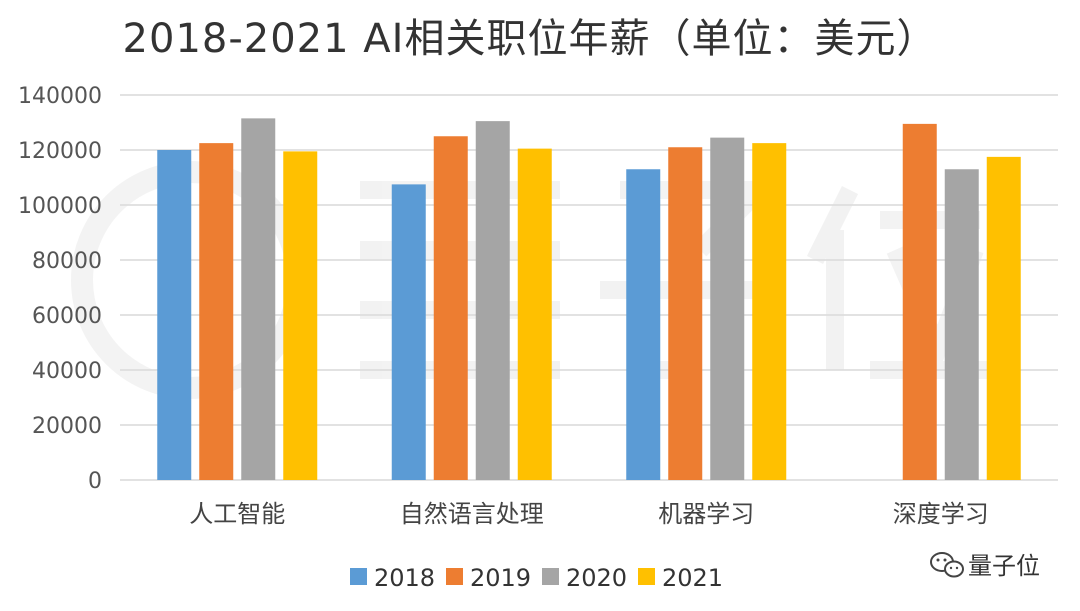  I want to click on legend-label-2018: 2018, so click(404, 578).